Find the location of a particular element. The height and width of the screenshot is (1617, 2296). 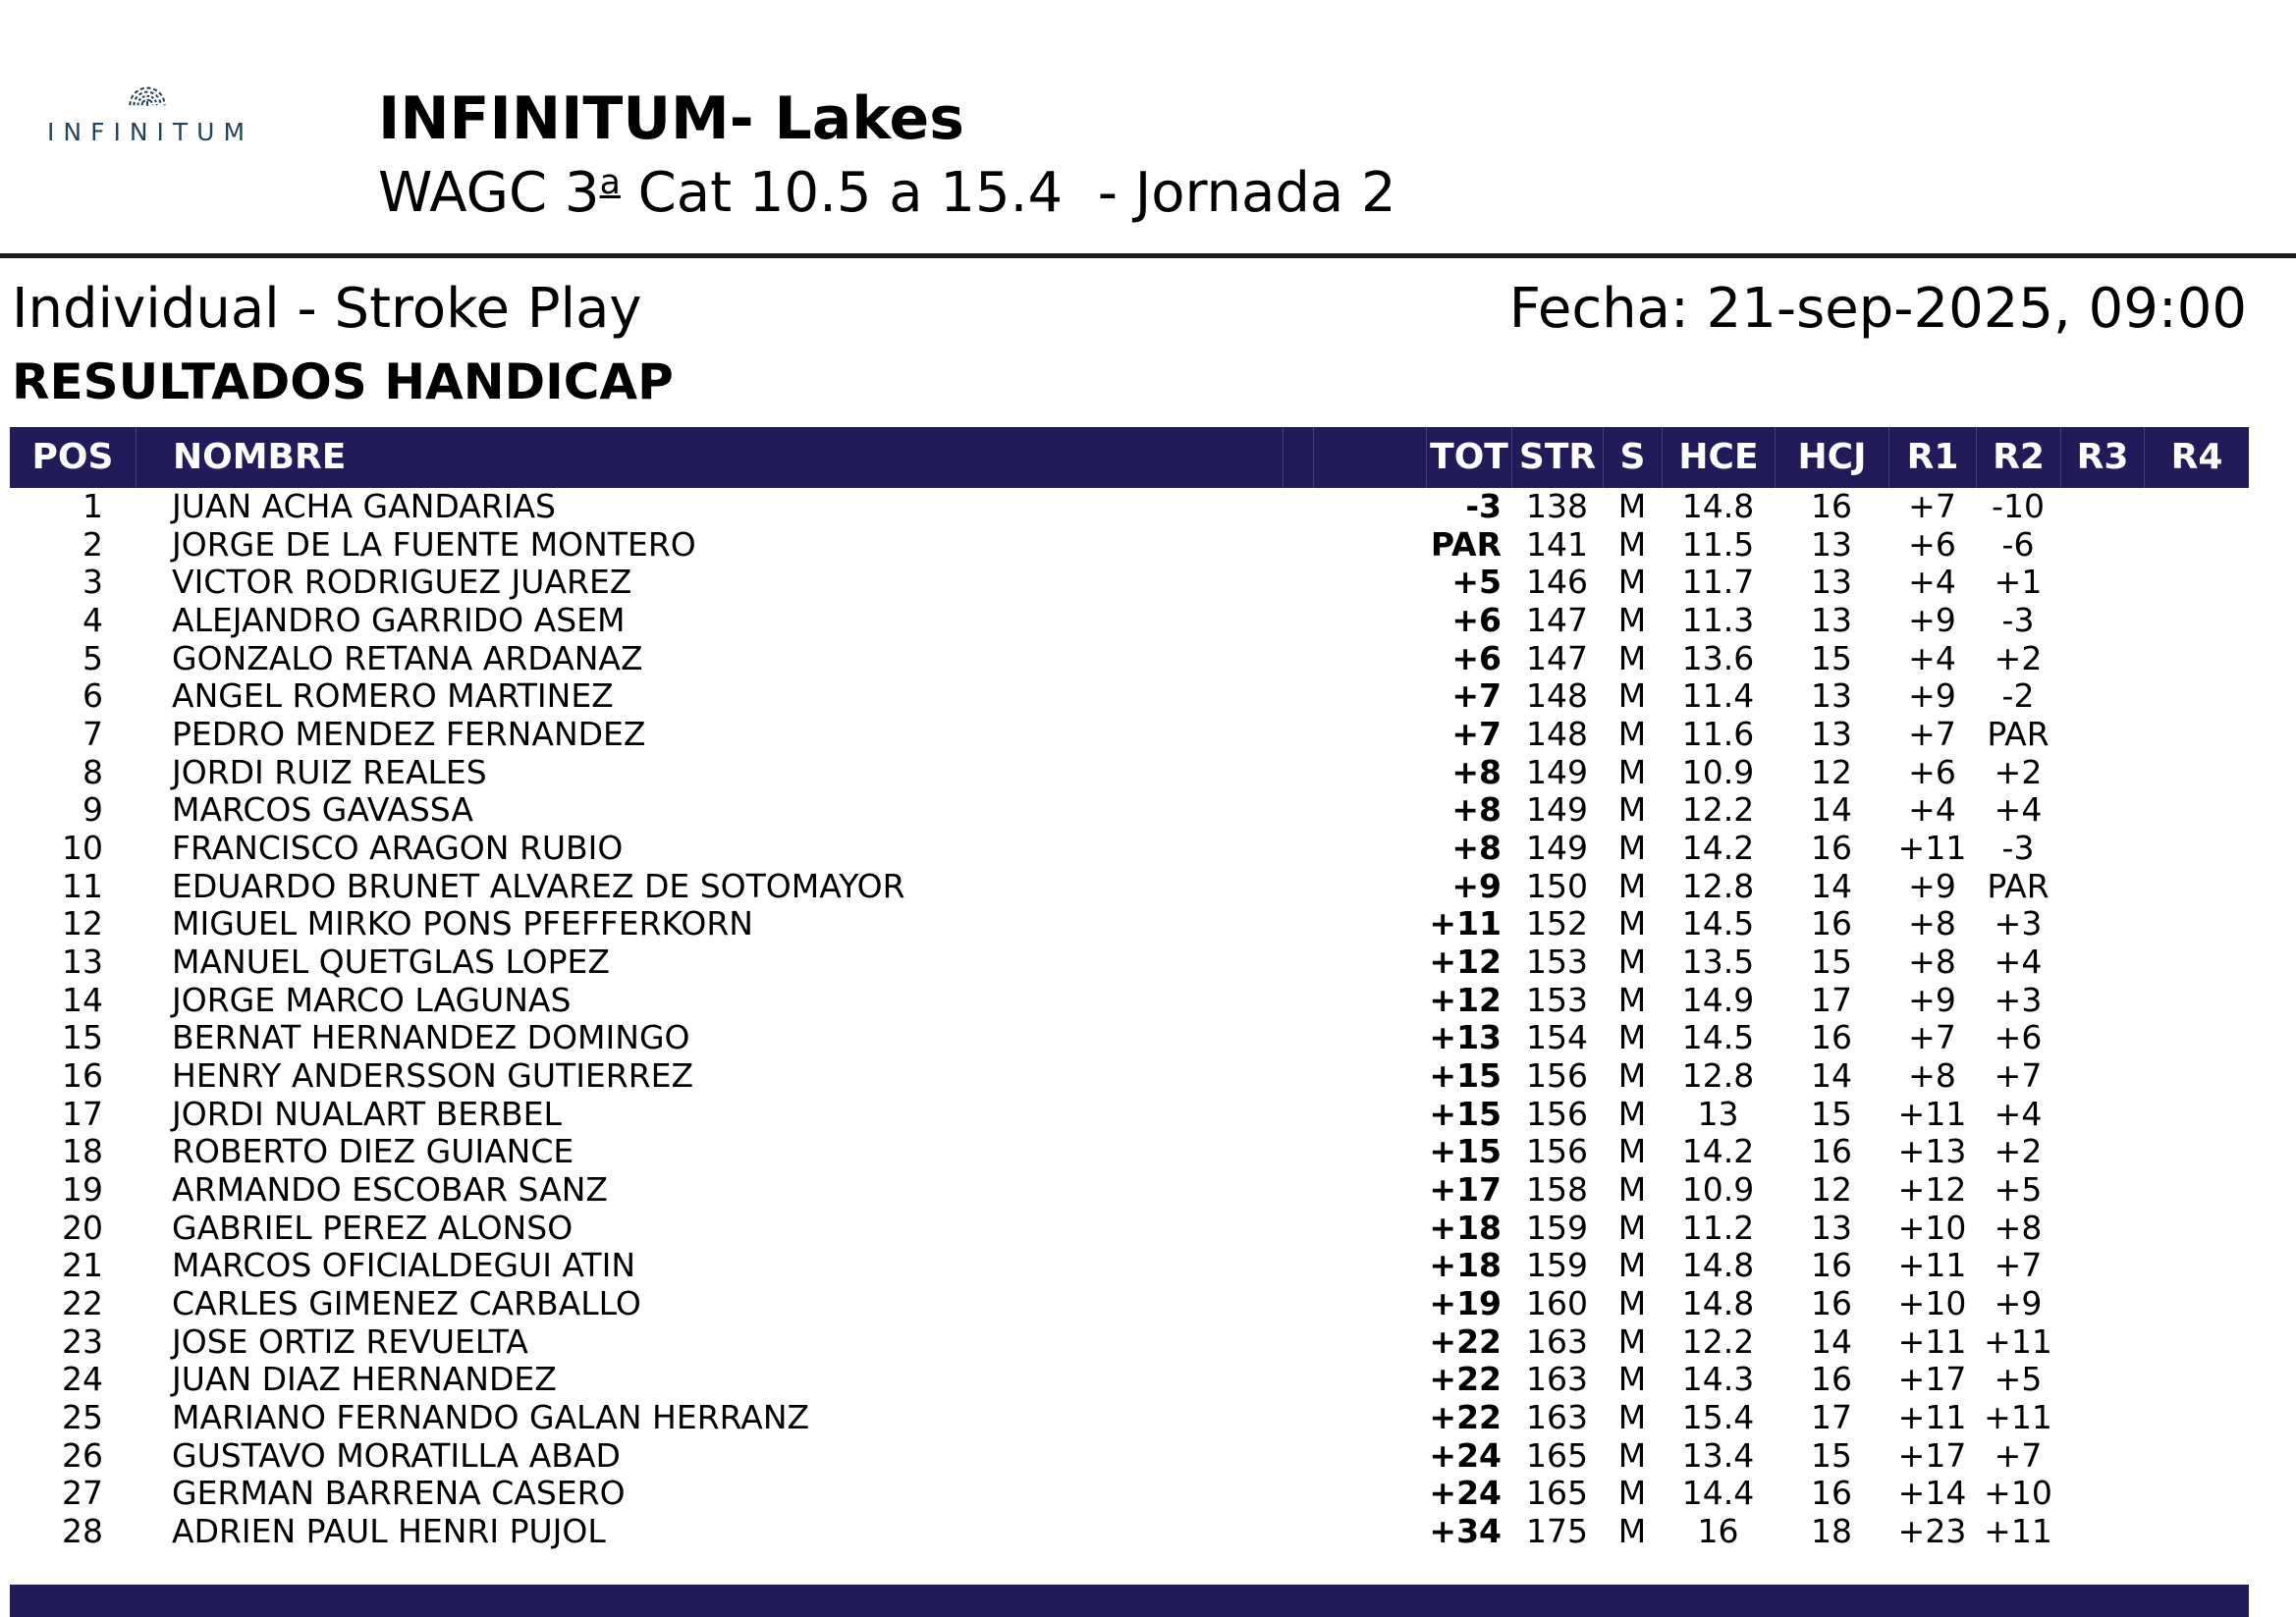

cell-str: 163 is located at coordinates (1557, 1418).